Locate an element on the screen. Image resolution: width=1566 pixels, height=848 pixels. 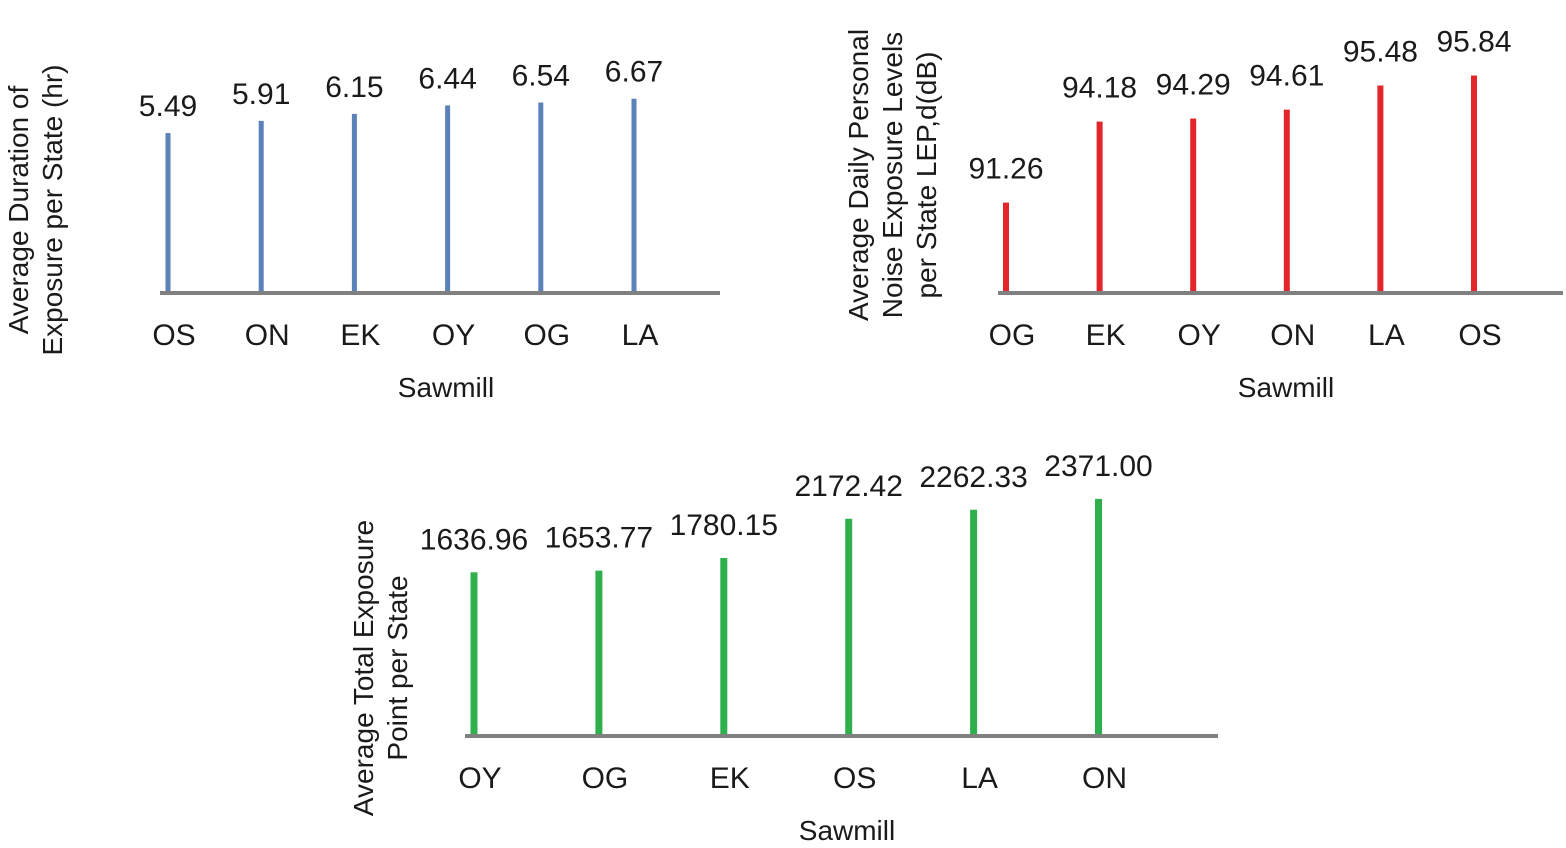
tick-label-duration-on: ON is located at coordinates (267, 335).